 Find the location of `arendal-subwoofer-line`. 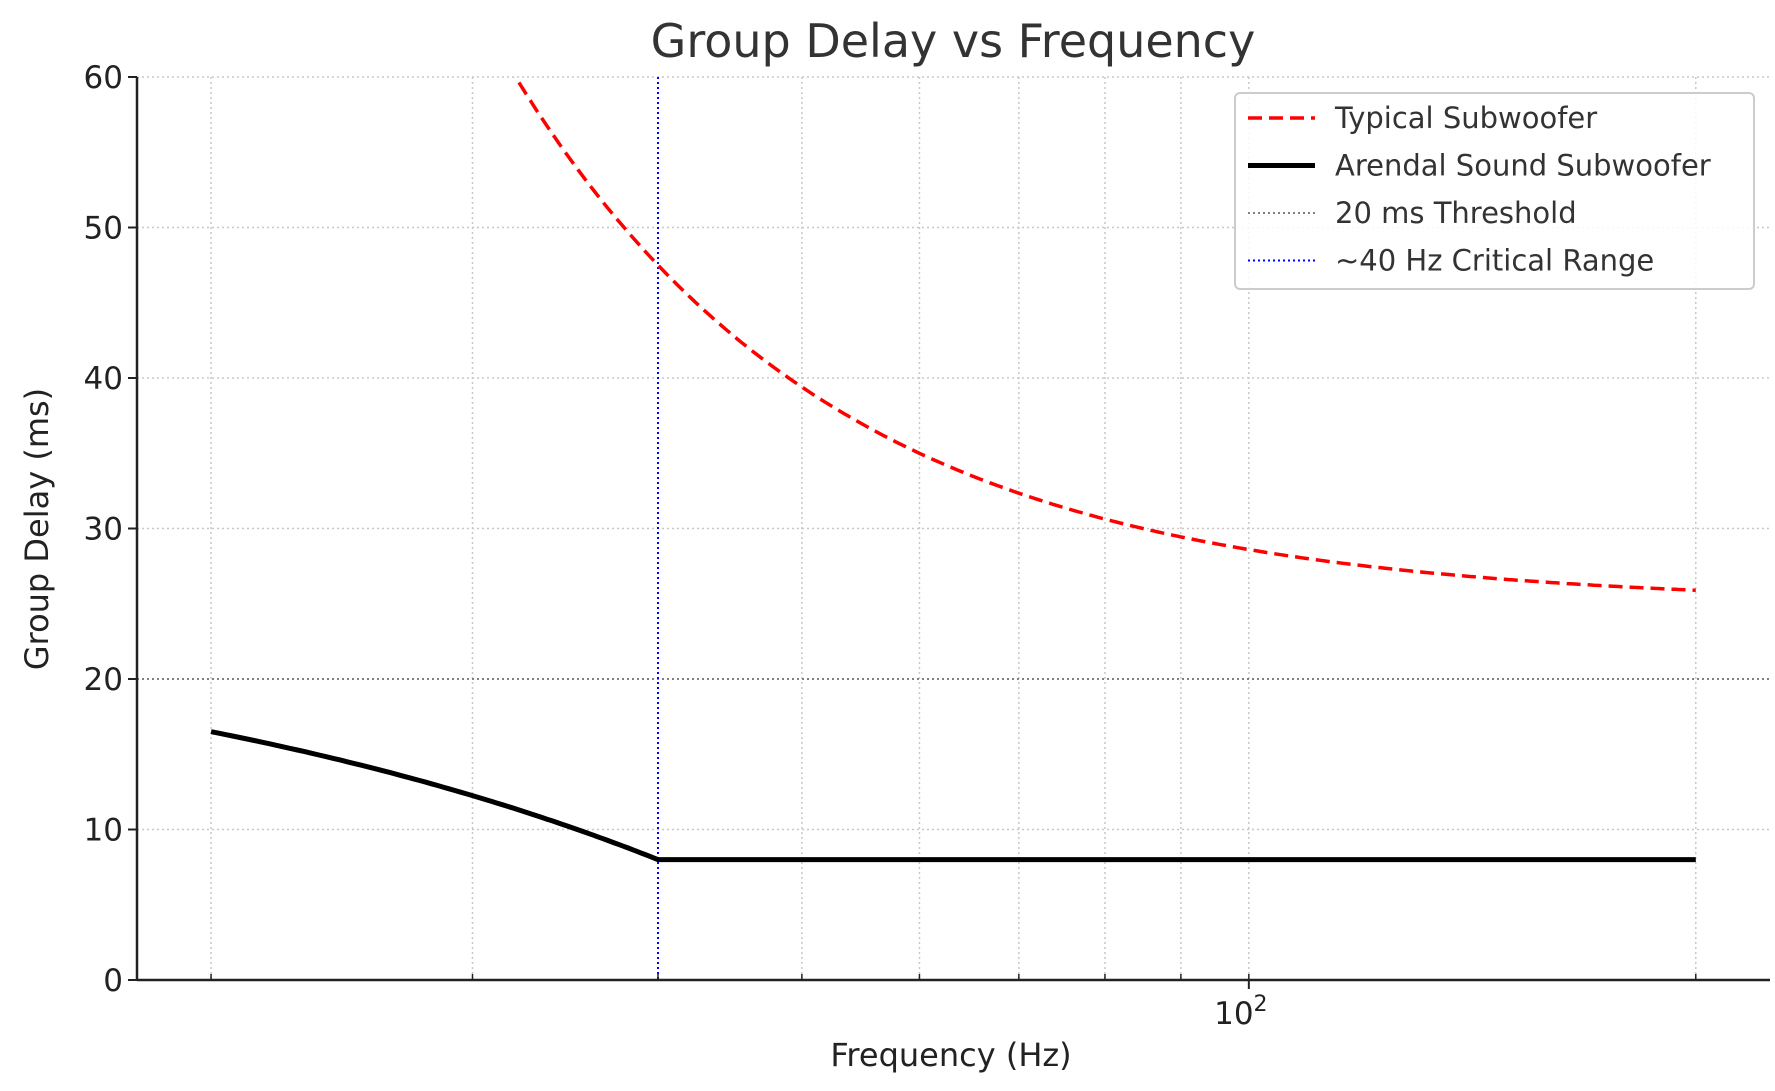

arendal-subwoofer-line is located at coordinates (953, 796).